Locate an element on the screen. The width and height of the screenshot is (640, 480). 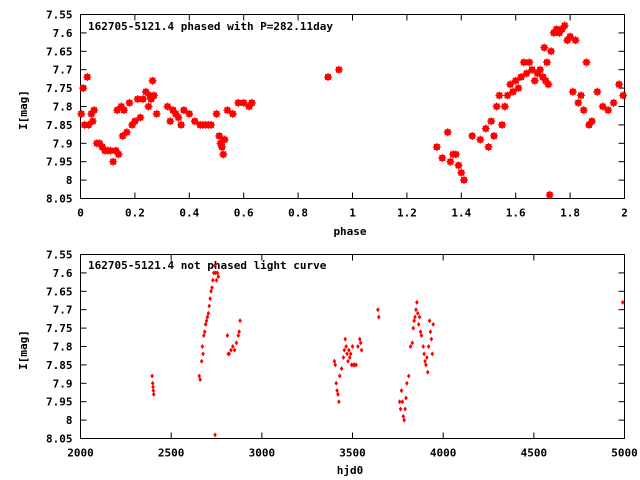
x-tick-label: 0.6 is located at coordinates (244, 213).